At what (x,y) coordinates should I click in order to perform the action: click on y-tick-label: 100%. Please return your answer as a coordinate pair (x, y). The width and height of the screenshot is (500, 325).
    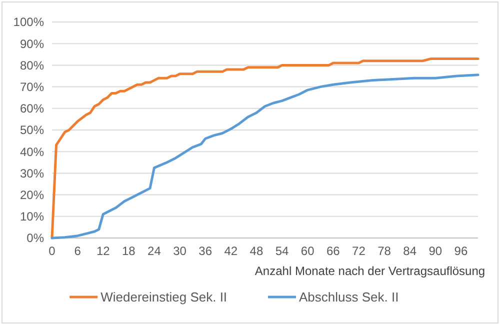
    Looking at the image, I should click on (28, 22).